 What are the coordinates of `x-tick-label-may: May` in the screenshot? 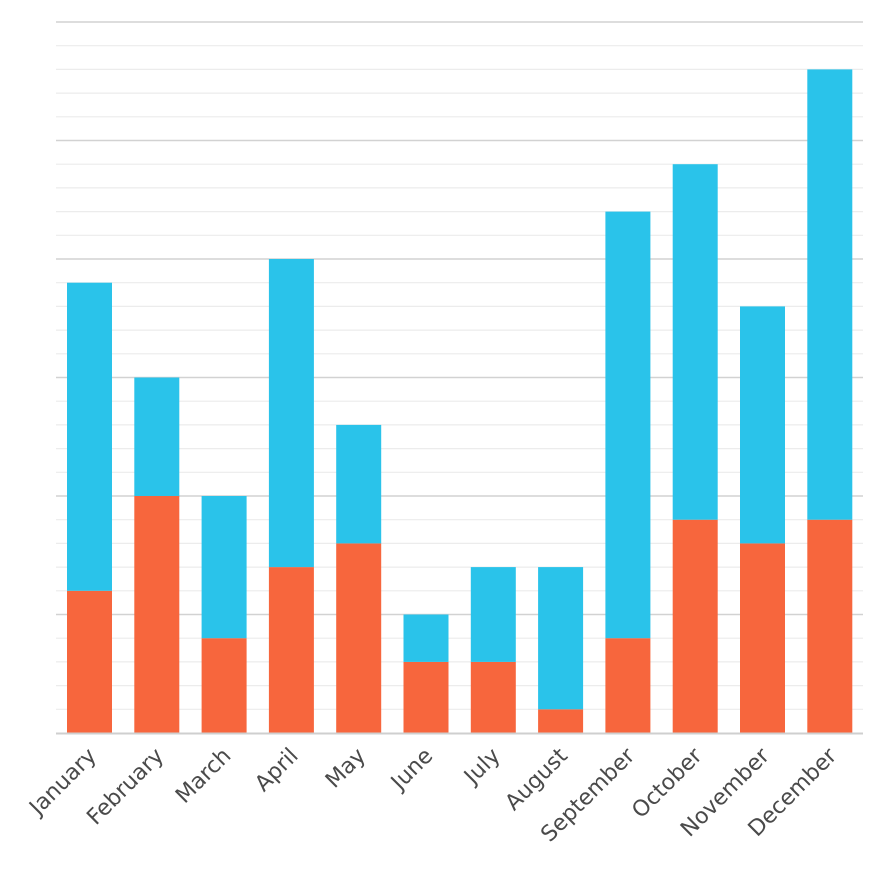 It's located at (346, 769).